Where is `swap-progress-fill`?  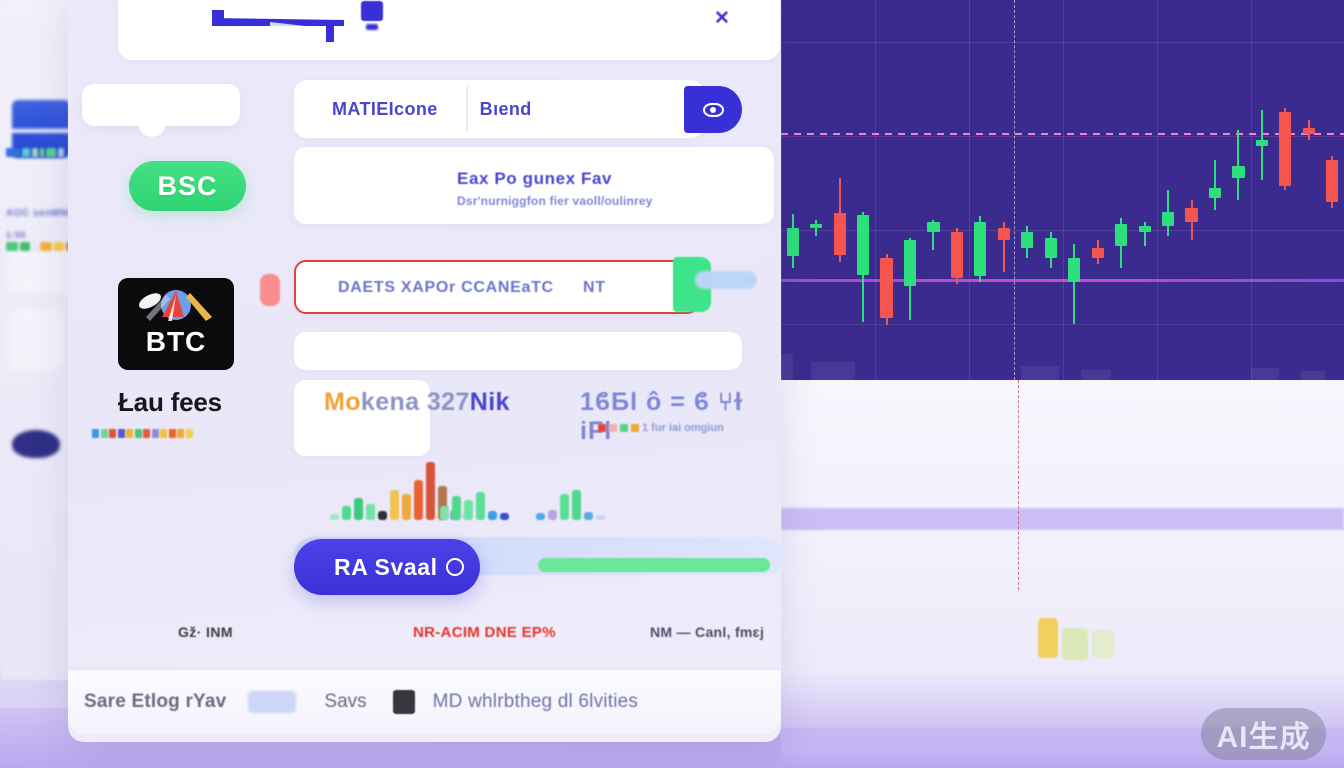 swap-progress-fill is located at coordinates (654, 565).